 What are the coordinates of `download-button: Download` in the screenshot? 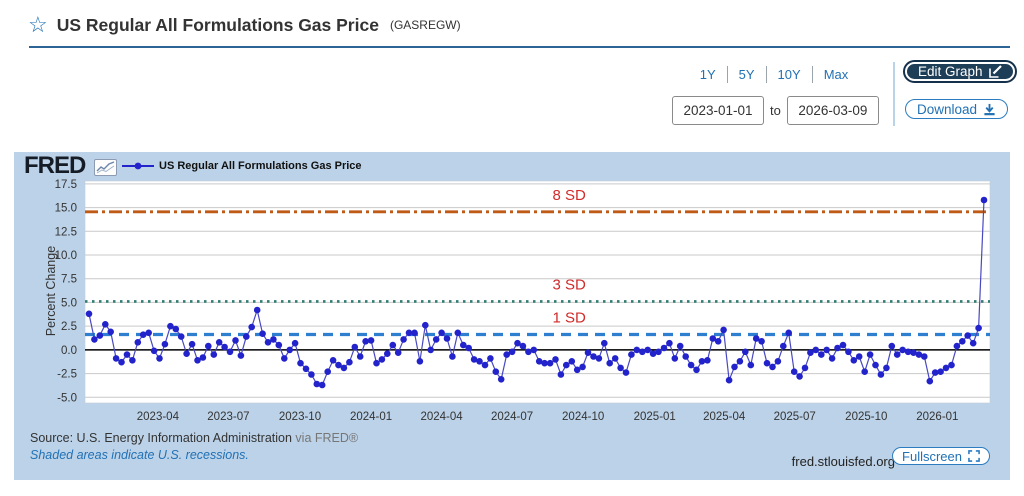 It's located at (957, 109).